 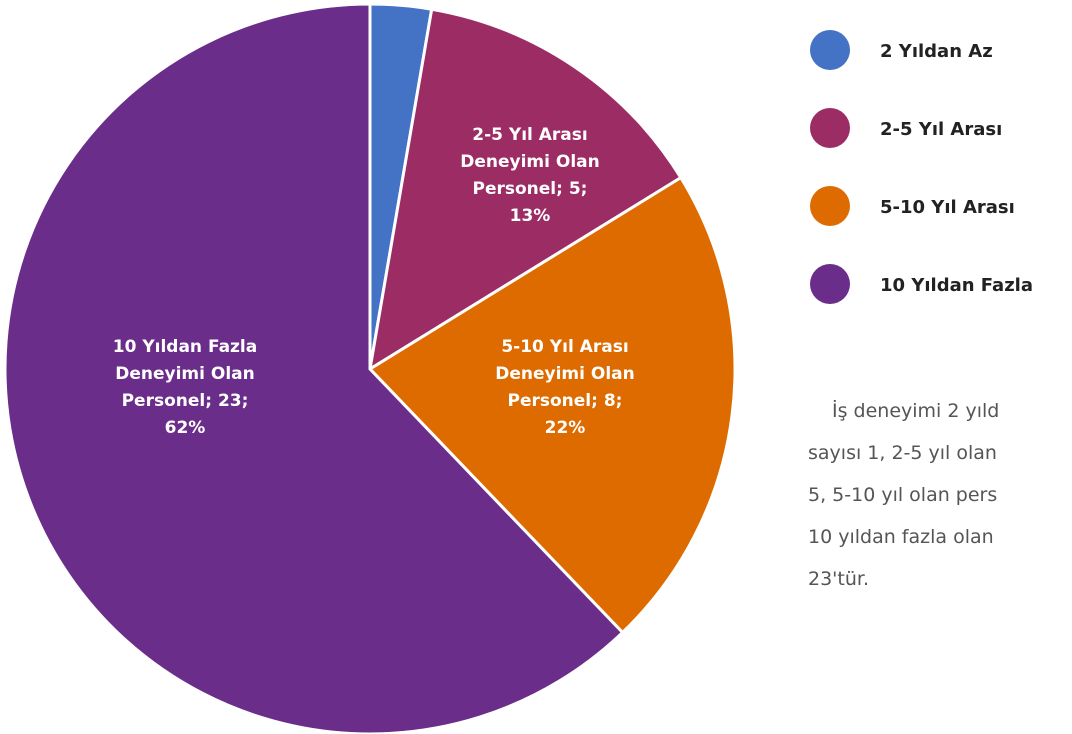 I want to click on data-label-line: 62%, so click(x=185, y=428).